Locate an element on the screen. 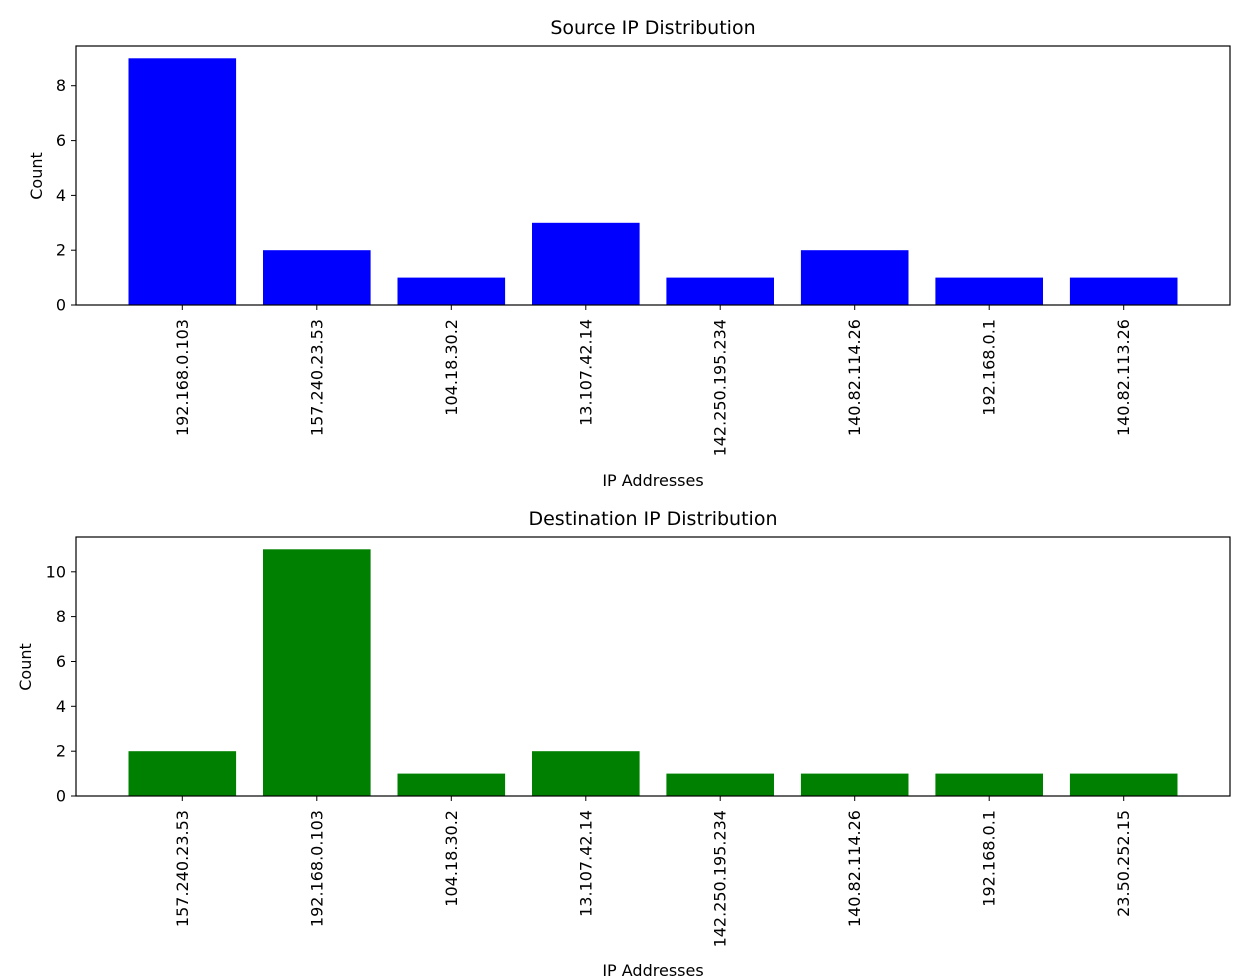 The image size is (1243, 980). y-tick-label: 10 is located at coordinates (56, 571).